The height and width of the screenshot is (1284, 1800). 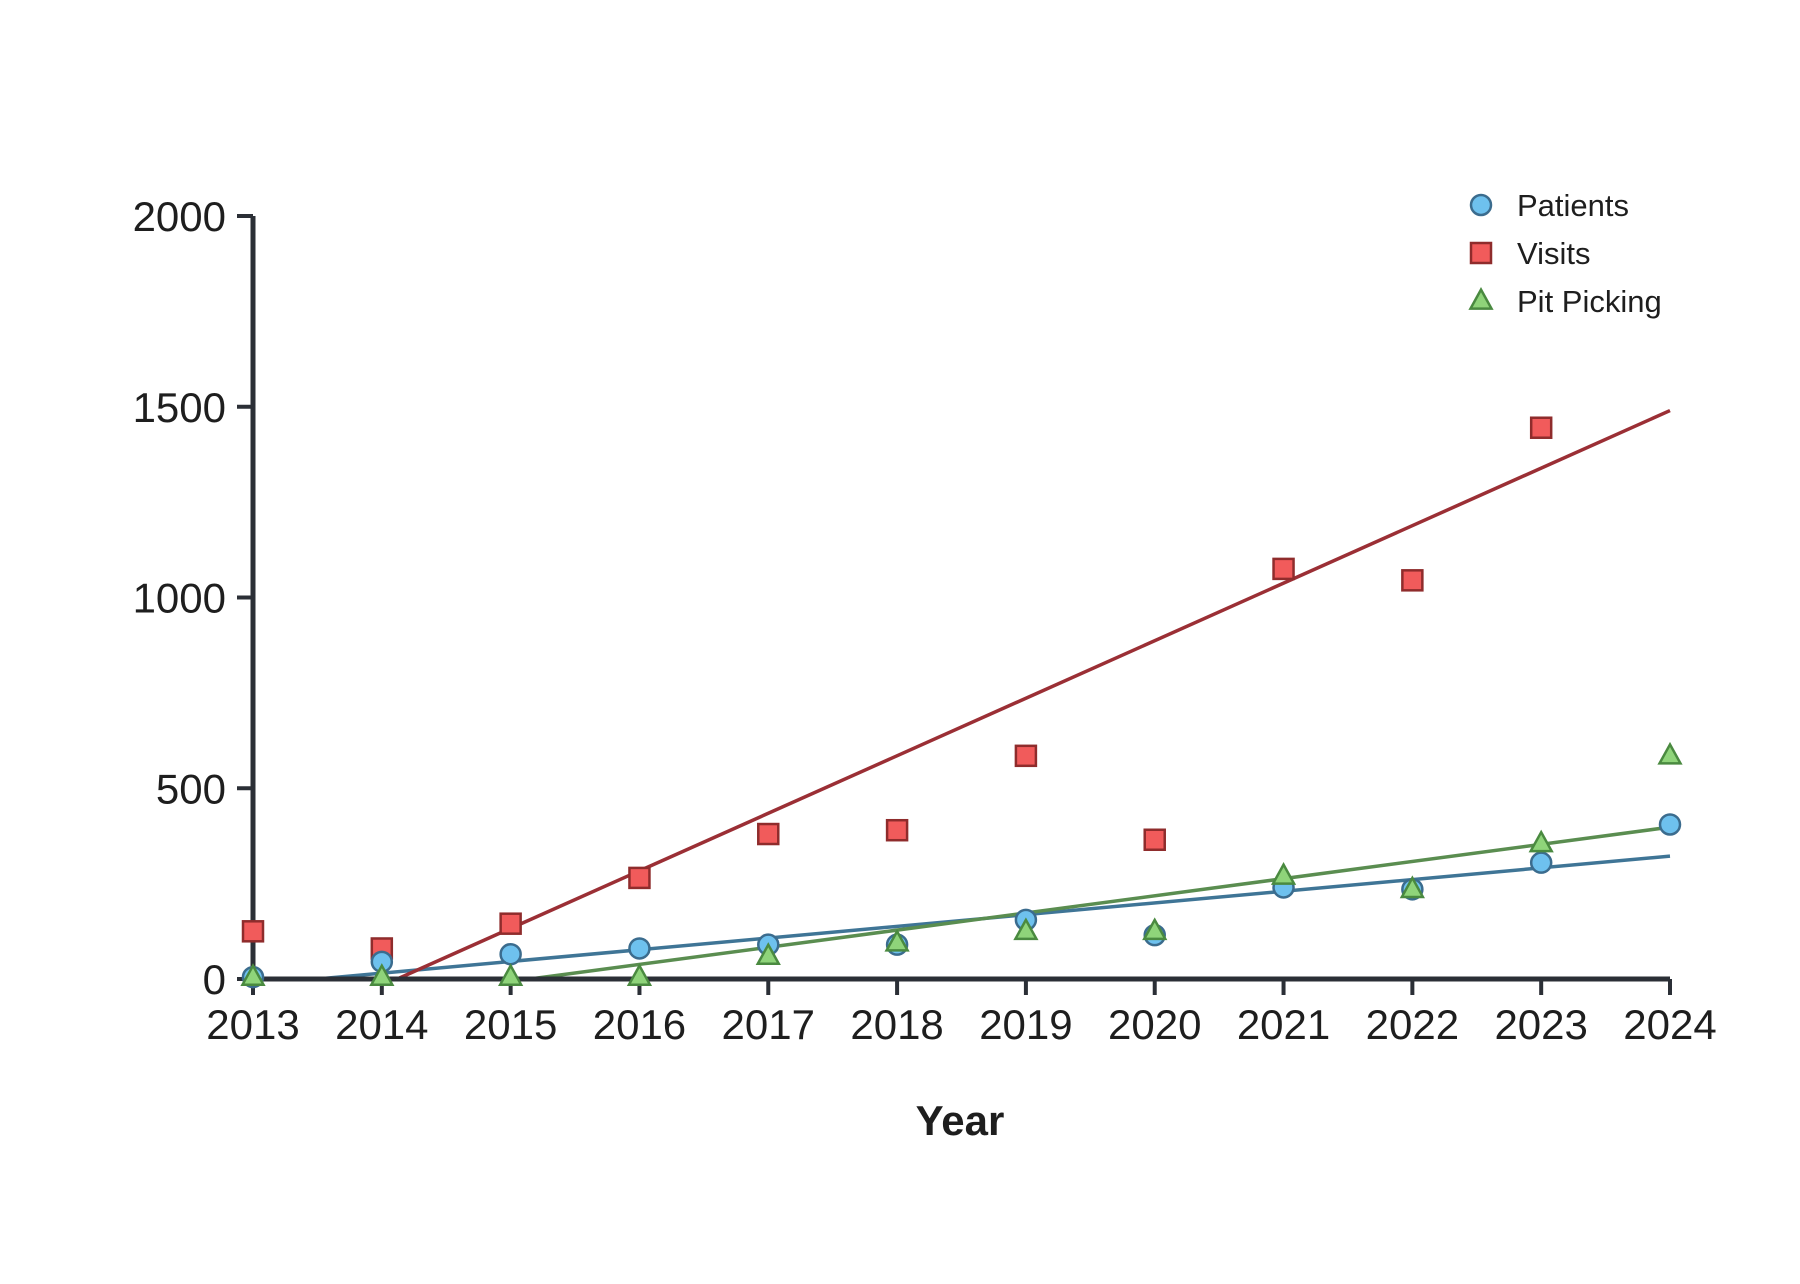 What do you see at coordinates (179, 216) in the screenshot?
I see `y-tick-label: 2000` at bounding box center [179, 216].